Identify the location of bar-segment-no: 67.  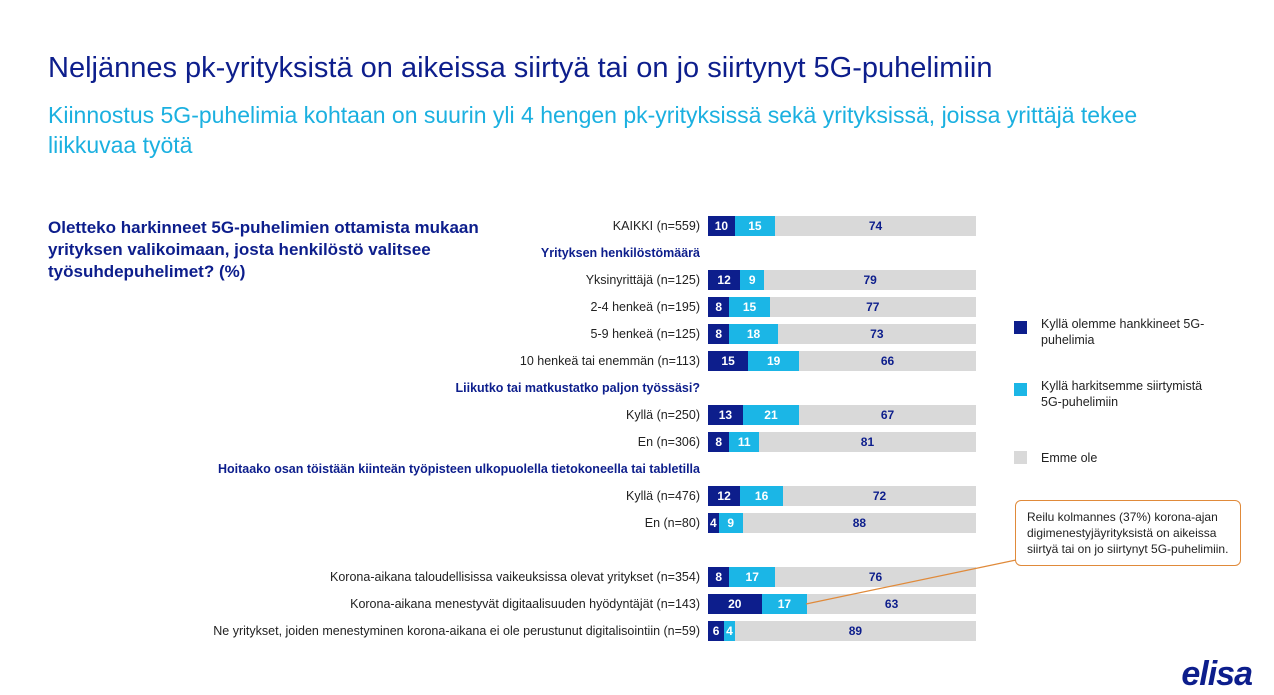
(887, 415).